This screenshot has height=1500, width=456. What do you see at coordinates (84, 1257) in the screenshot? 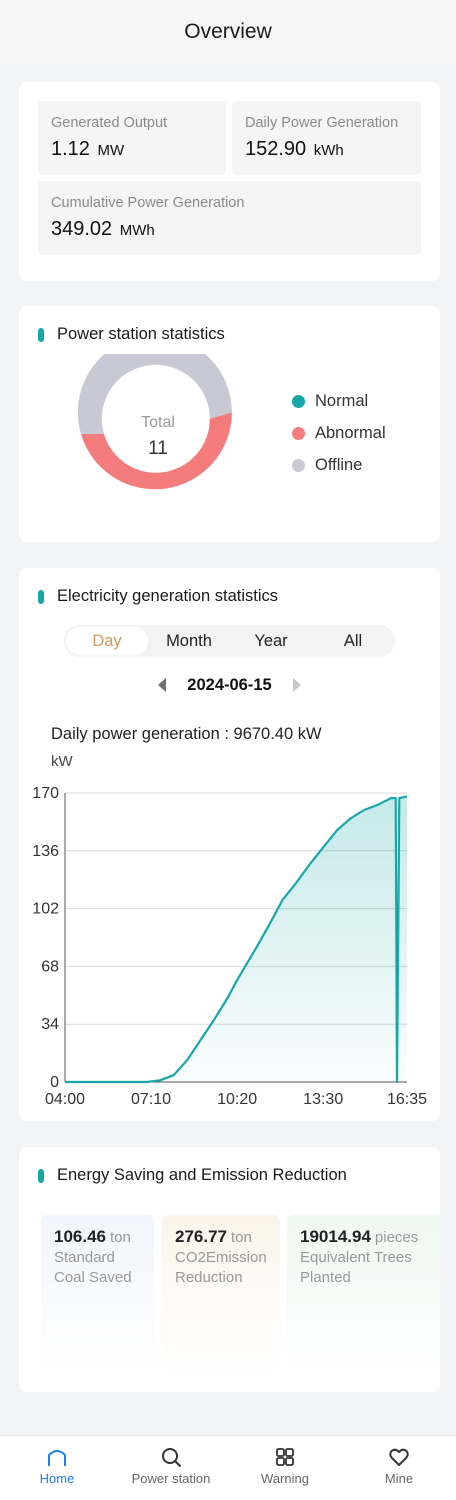
I see `energy-coal-label-1: Standard` at bounding box center [84, 1257].